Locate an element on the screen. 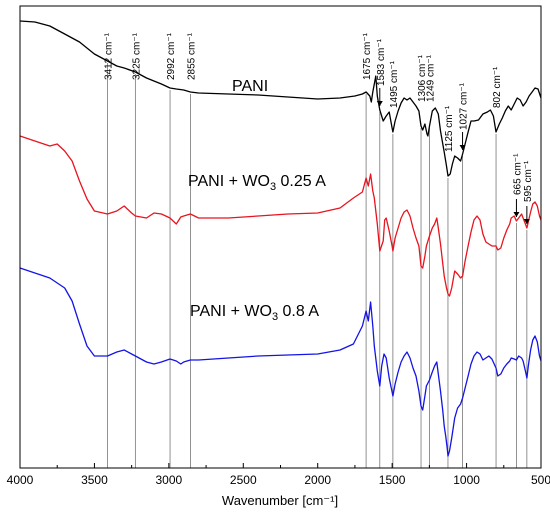 The image size is (550, 521). x-tick-label-2000: 2000 is located at coordinates (317, 480).